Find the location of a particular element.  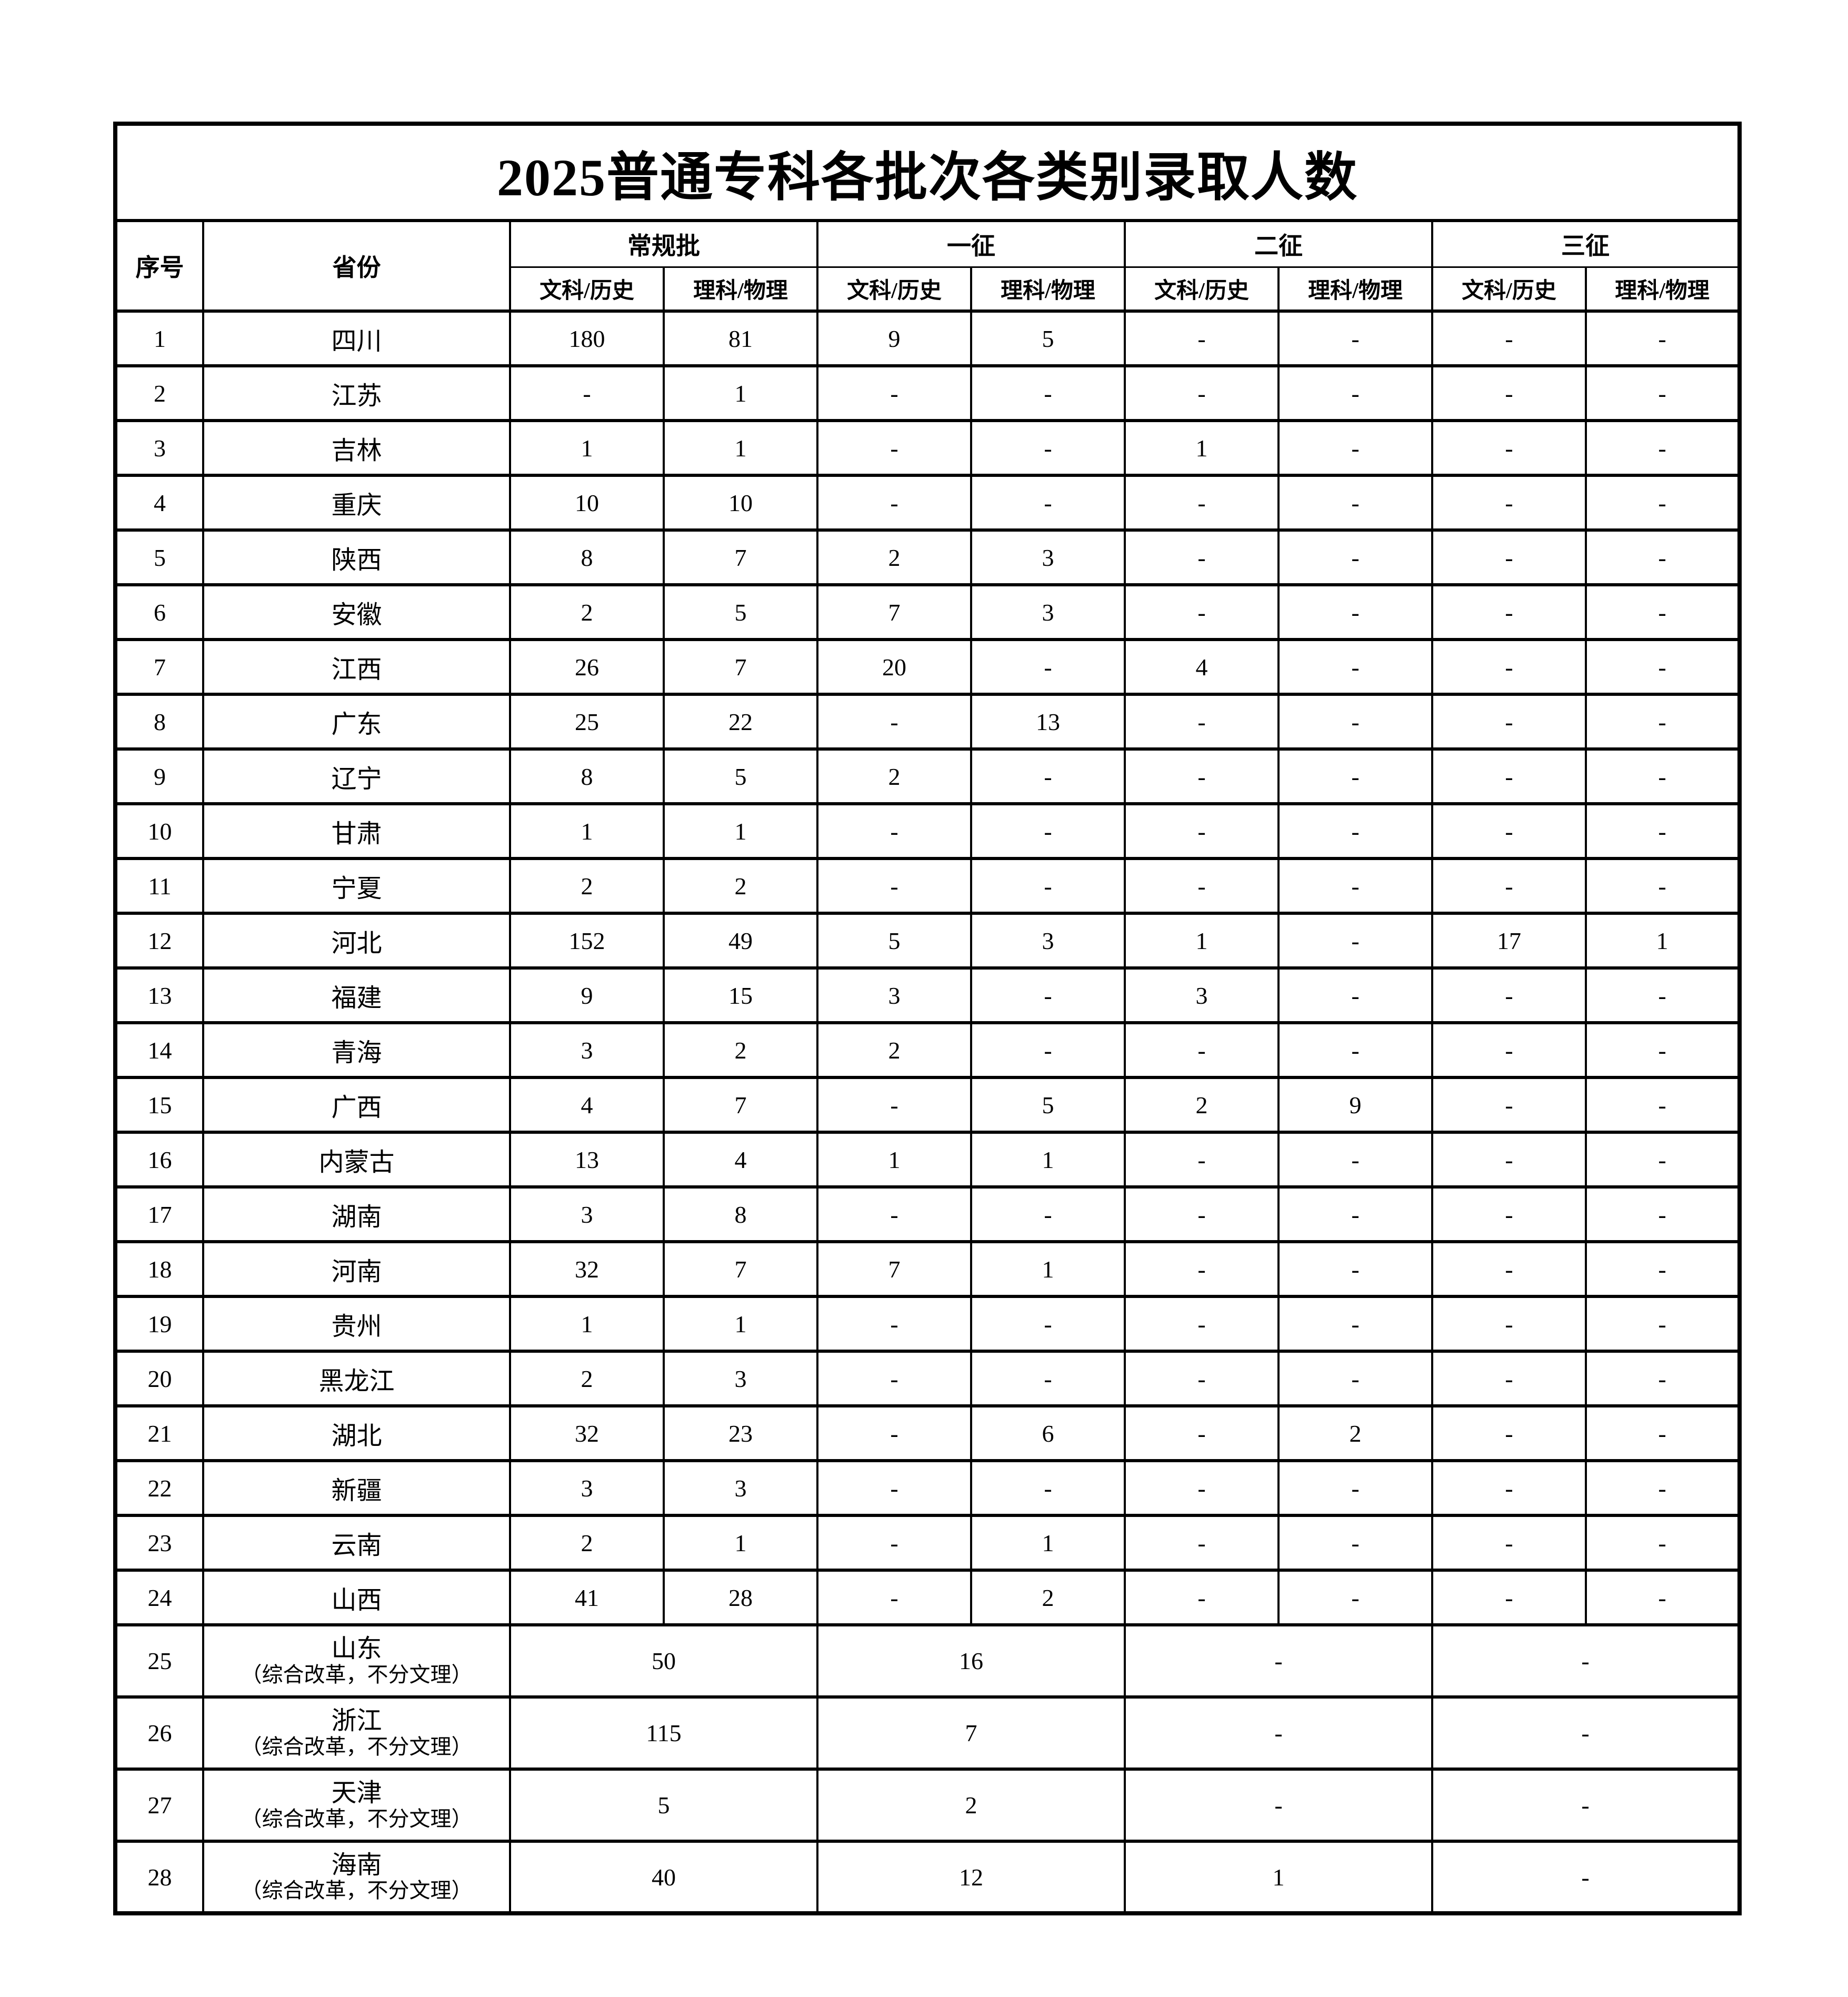

table-row: 4 重庆 10 10- - - - - - is located at coordinates (927, 503).